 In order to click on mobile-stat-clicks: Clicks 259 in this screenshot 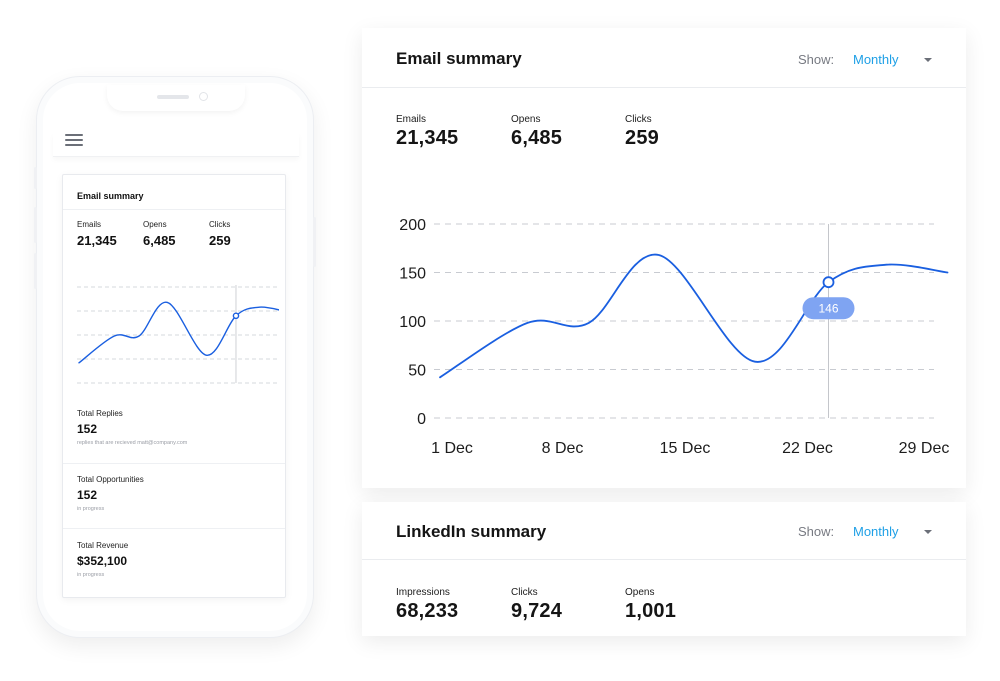, I will do `click(220, 234)`.